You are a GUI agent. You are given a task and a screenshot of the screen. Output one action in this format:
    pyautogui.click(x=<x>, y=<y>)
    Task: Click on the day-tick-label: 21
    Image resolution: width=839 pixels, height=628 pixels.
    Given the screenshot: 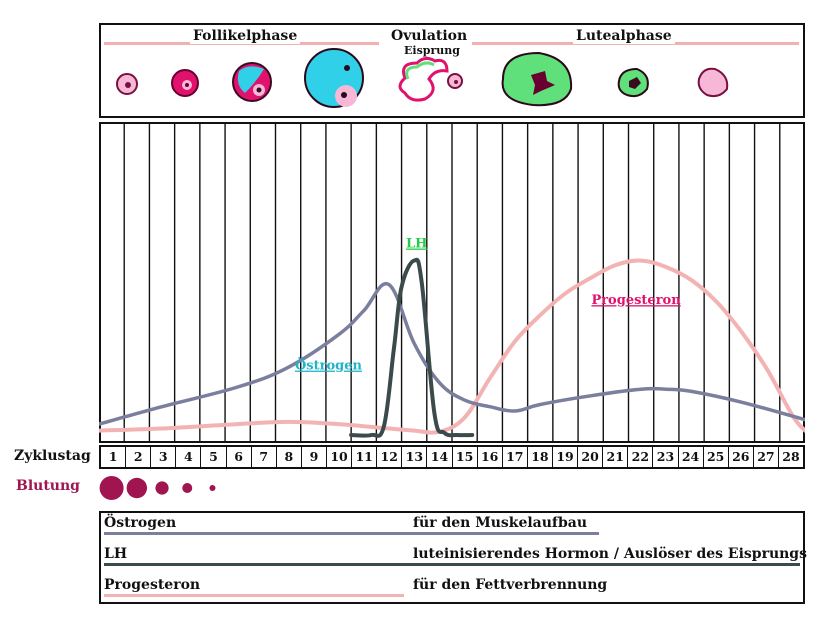 What is the action you would take?
    pyautogui.click(x=616, y=457)
    